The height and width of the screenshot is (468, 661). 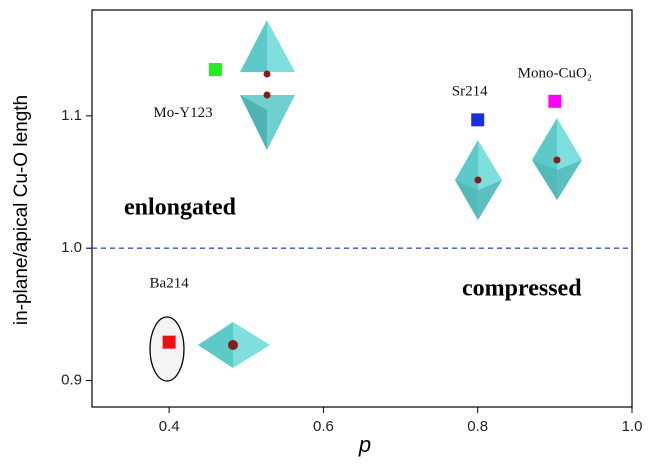 What do you see at coordinates (71, 380) in the screenshot?
I see `y-tick-label: 0.9` at bounding box center [71, 380].